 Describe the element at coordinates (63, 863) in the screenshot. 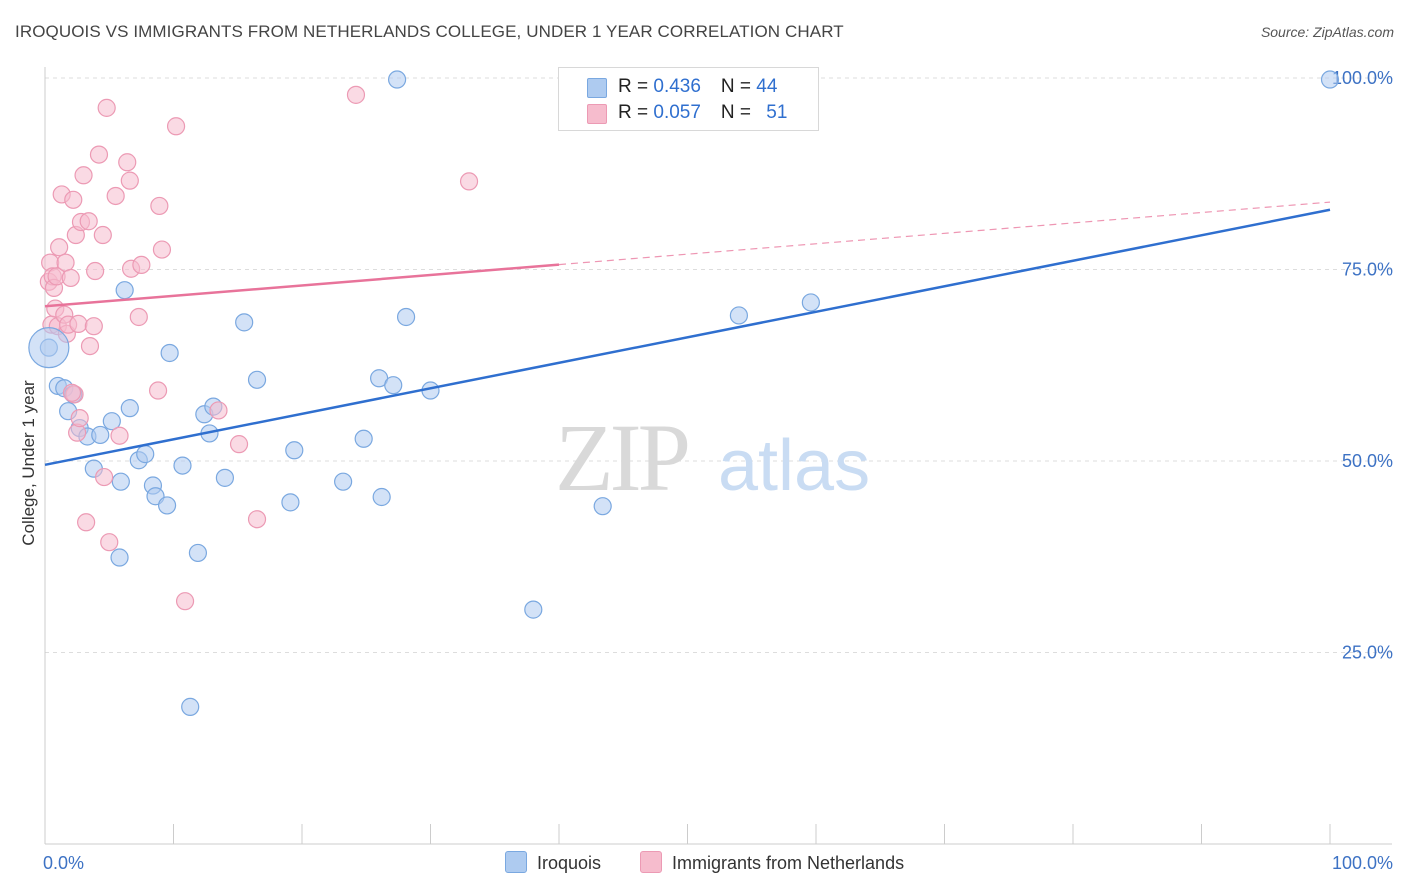

I see `x-tick-label: 0.0%` at that location.